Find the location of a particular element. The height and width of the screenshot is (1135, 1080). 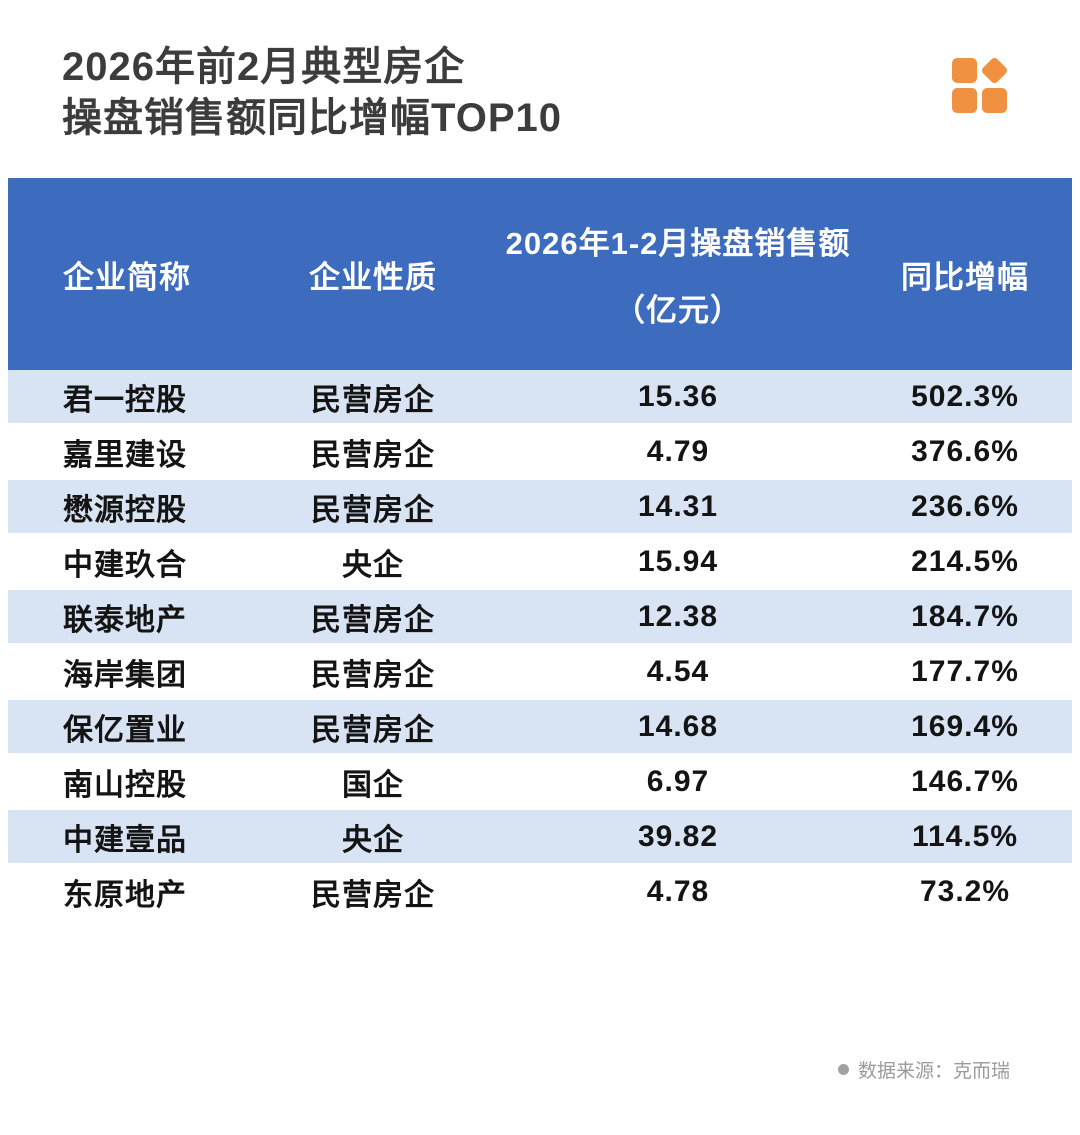

table-row: 海岸集团 民营房企 4.54 177.7% is located at coordinates (540, 672).